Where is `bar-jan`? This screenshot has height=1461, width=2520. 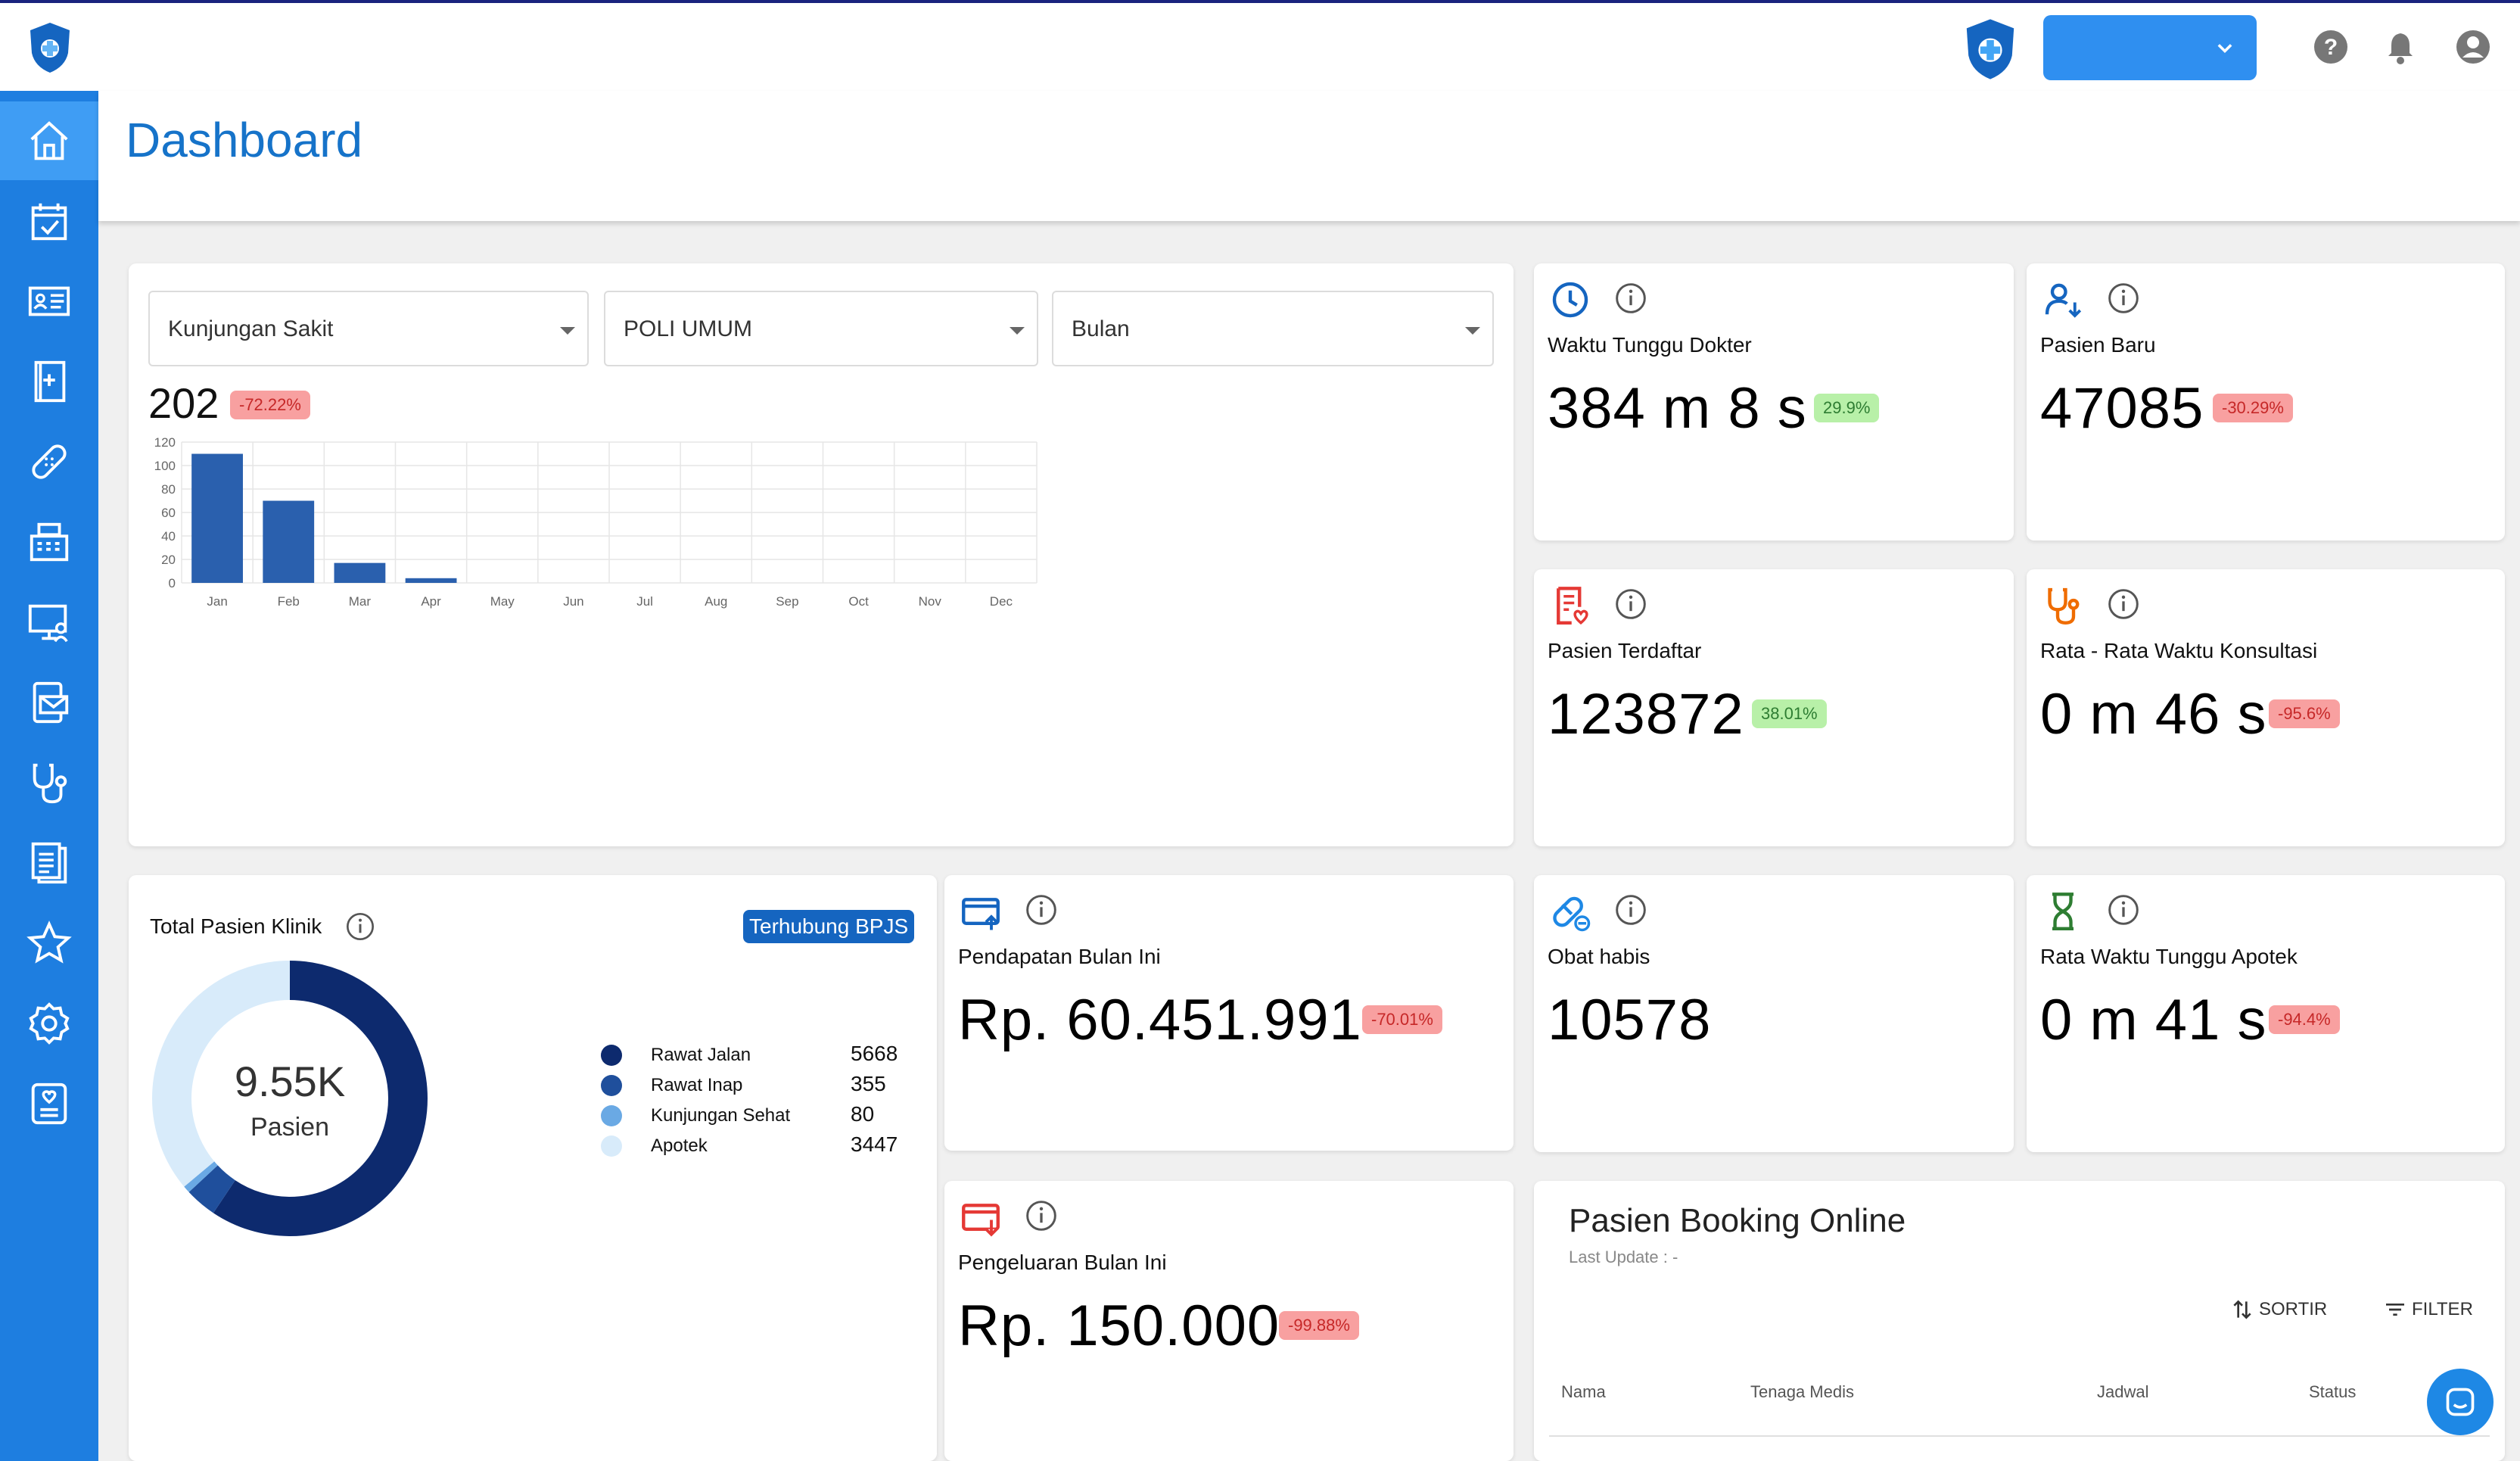 bar-jan is located at coordinates (217, 519).